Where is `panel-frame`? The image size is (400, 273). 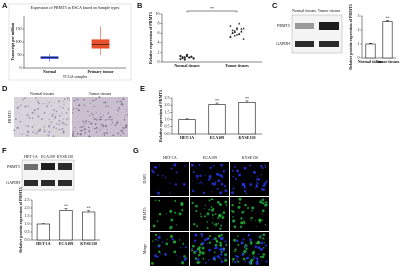 panel-frame is located at coordinates (70, 42).